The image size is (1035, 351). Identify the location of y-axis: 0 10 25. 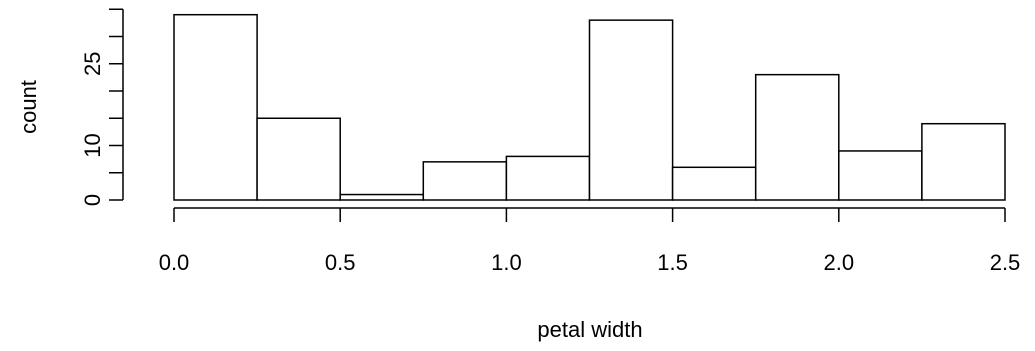
(102, 107).